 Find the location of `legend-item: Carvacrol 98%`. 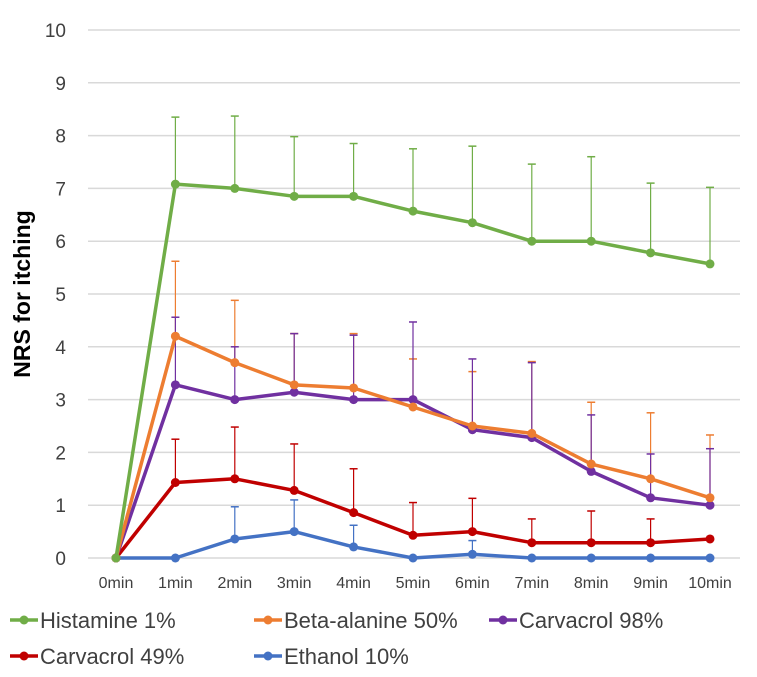

legend-item: Carvacrol 98% is located at coordinates (576, 620).